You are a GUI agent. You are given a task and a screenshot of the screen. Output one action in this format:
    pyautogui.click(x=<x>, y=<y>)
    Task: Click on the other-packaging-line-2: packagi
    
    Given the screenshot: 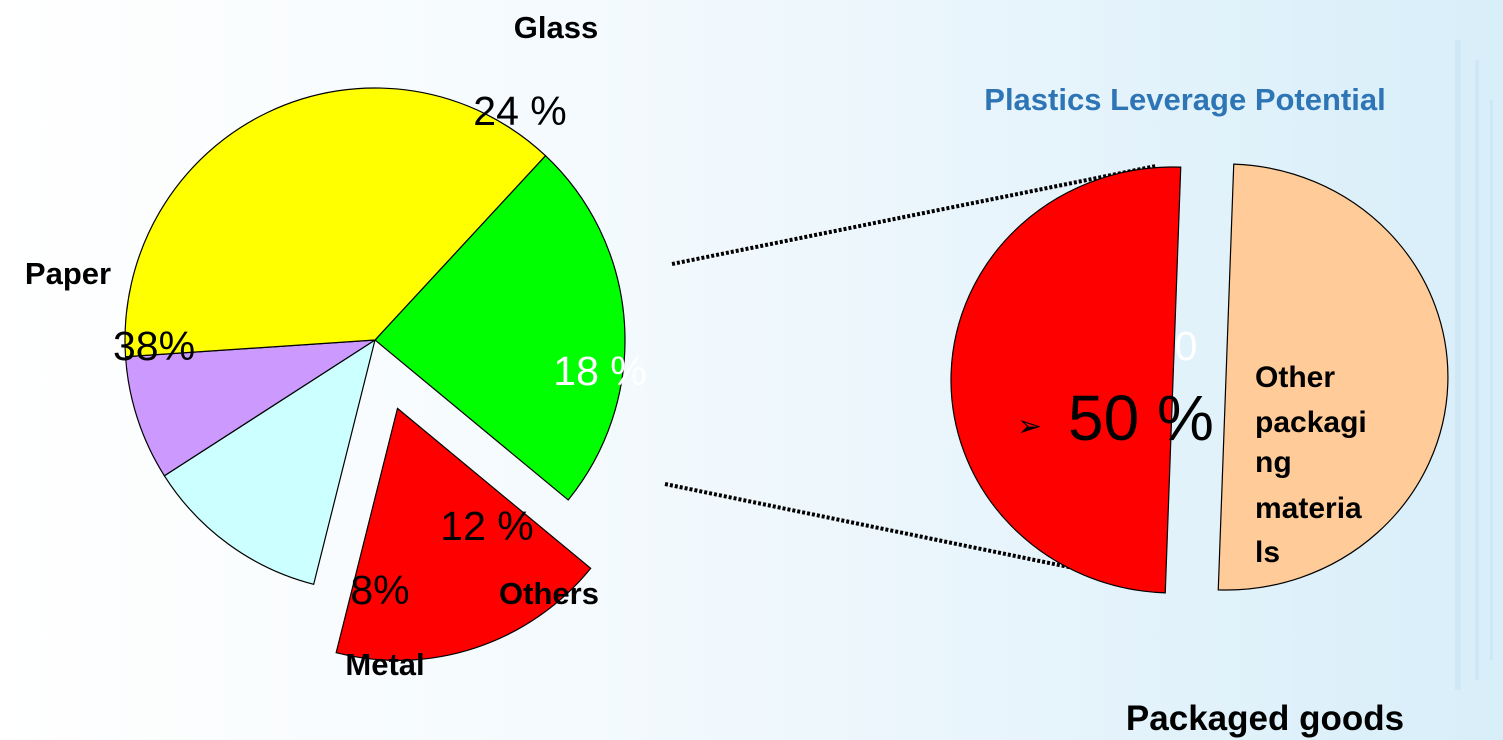 What is the action you would take?
    pyautogui.click(x=1311, y=422)
    